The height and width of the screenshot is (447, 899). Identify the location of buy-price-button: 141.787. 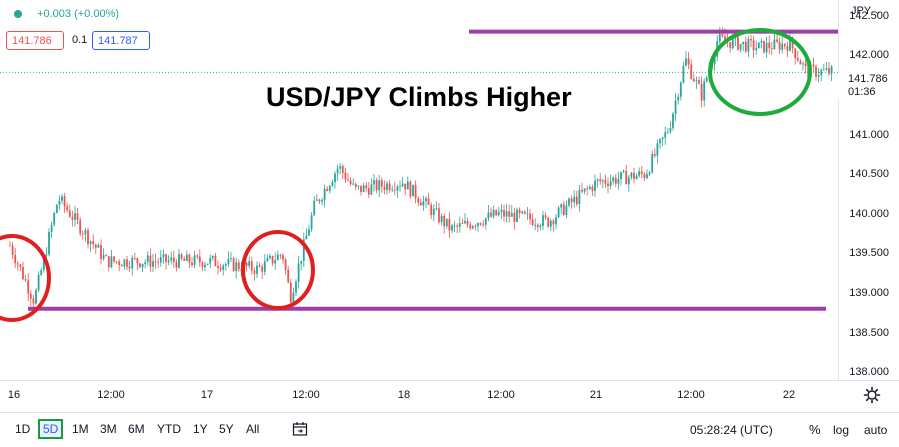
(121, 40).